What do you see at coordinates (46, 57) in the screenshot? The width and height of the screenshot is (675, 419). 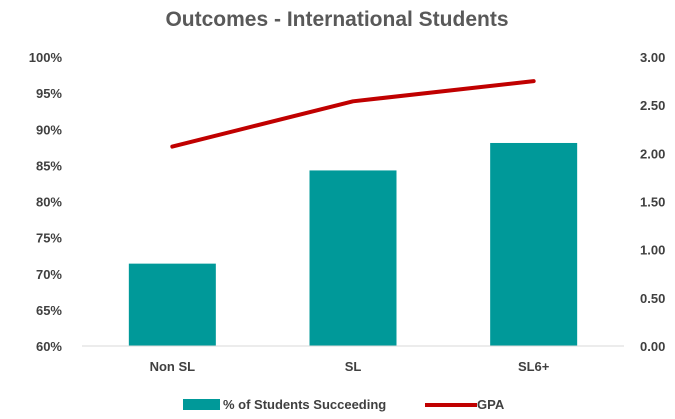 I see `left-axis-tick-label: 100%` at bounding box center [46, 57].